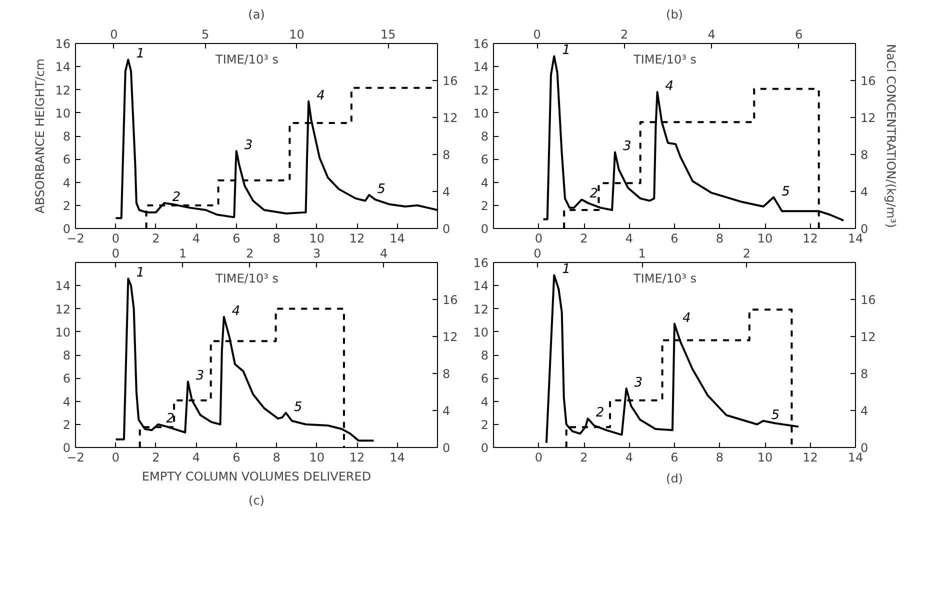 Image resolution: width=950 pixels, height=613 pixels. I want to click on chart-title: (b), so click(674, 15).